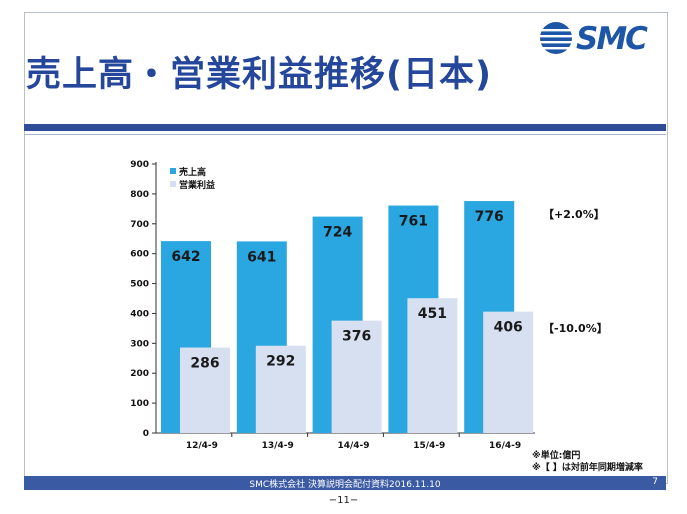 The width and height of the screenshot is (687, 514). What do you see at coordinates (197, 185) in the screenshot?
I see `legend-label: 営業利益` at bounding box center [197, 185].